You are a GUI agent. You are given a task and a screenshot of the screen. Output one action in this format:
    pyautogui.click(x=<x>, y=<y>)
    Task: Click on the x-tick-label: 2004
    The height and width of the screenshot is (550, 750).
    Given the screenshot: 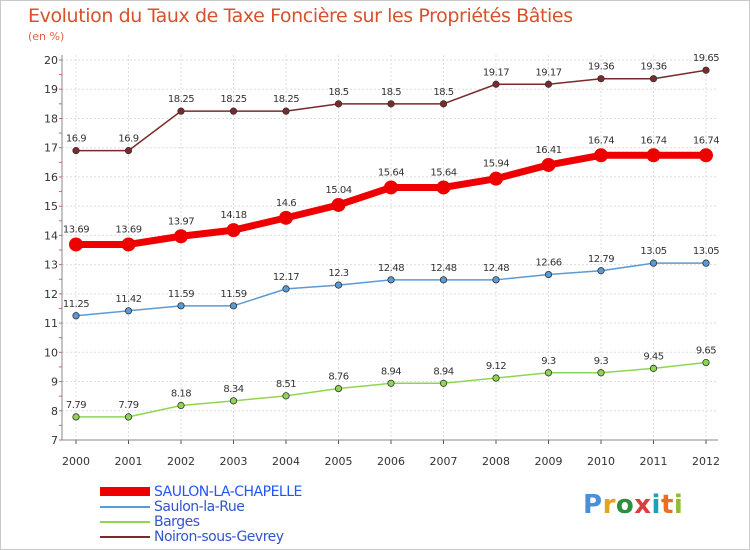 What is the action you would take?
    pyautogui.click(x=286, y=461)
    